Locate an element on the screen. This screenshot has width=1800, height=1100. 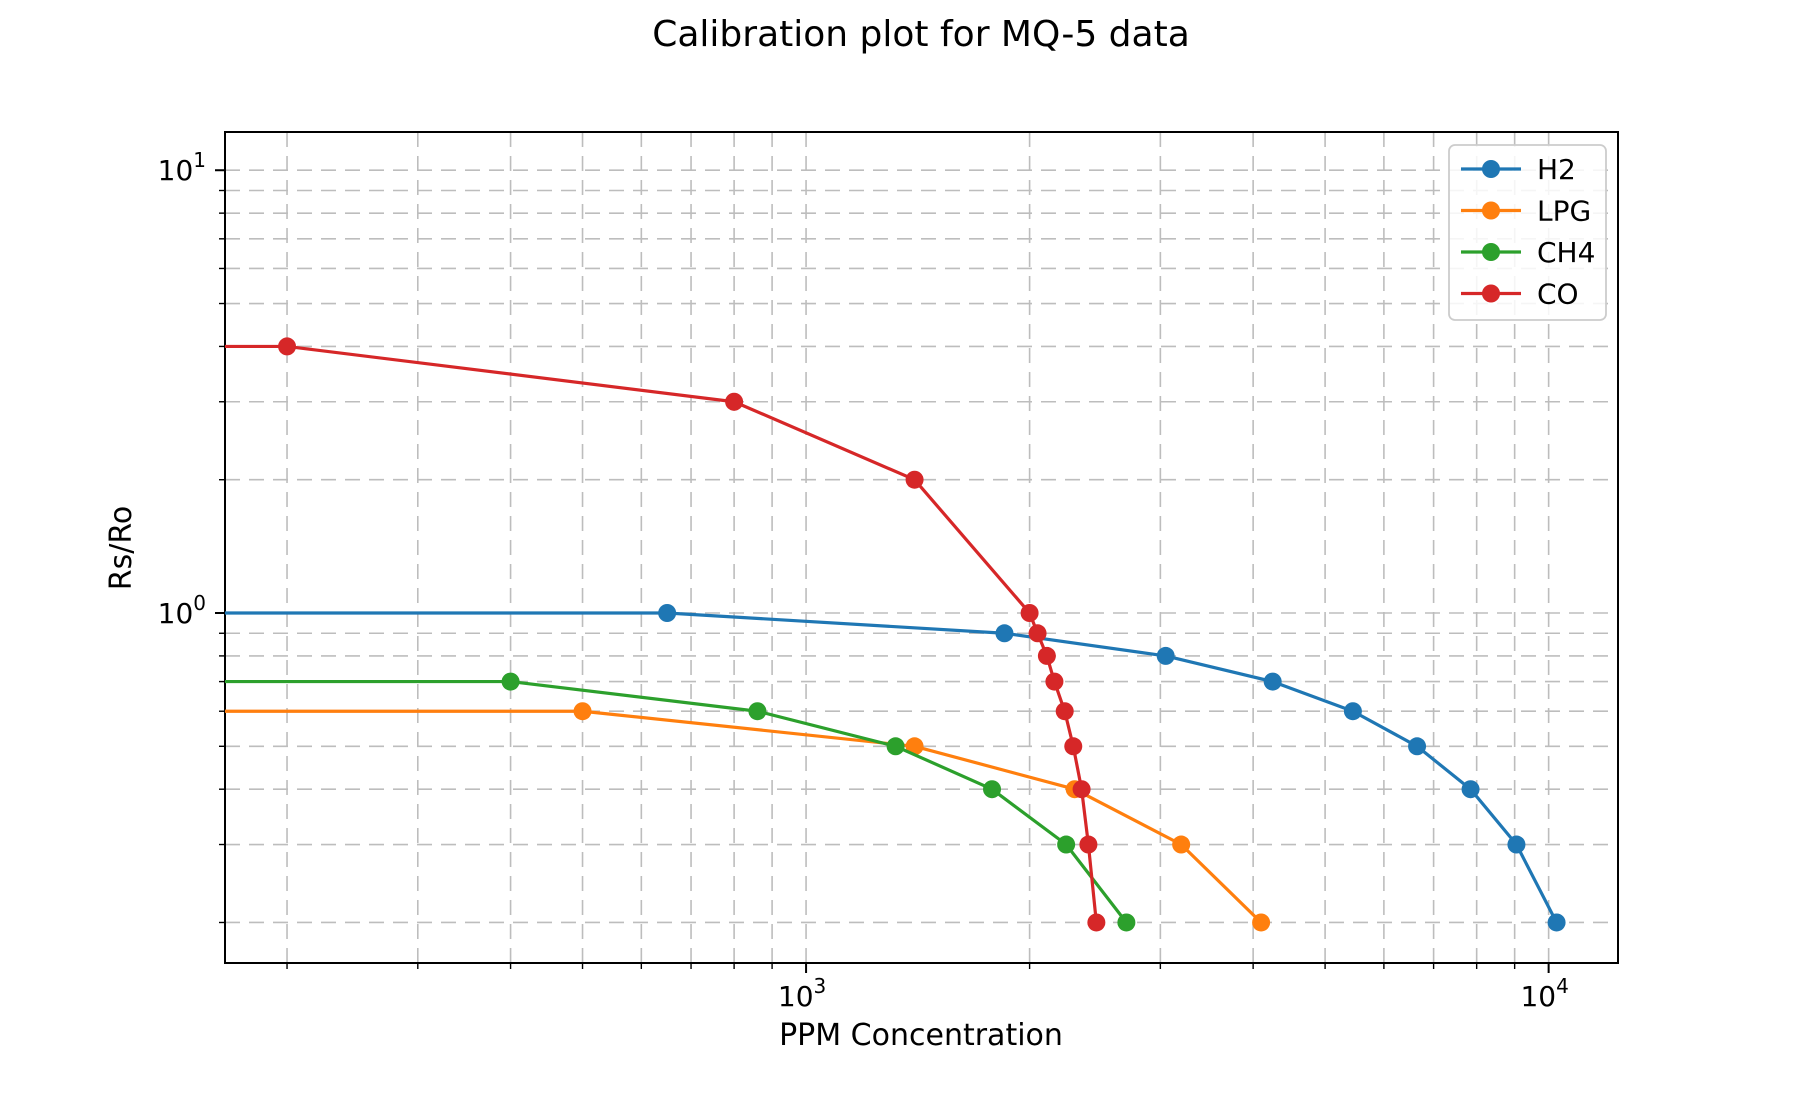
legend-item-CO: CO is located at coordinates (1520, 294).